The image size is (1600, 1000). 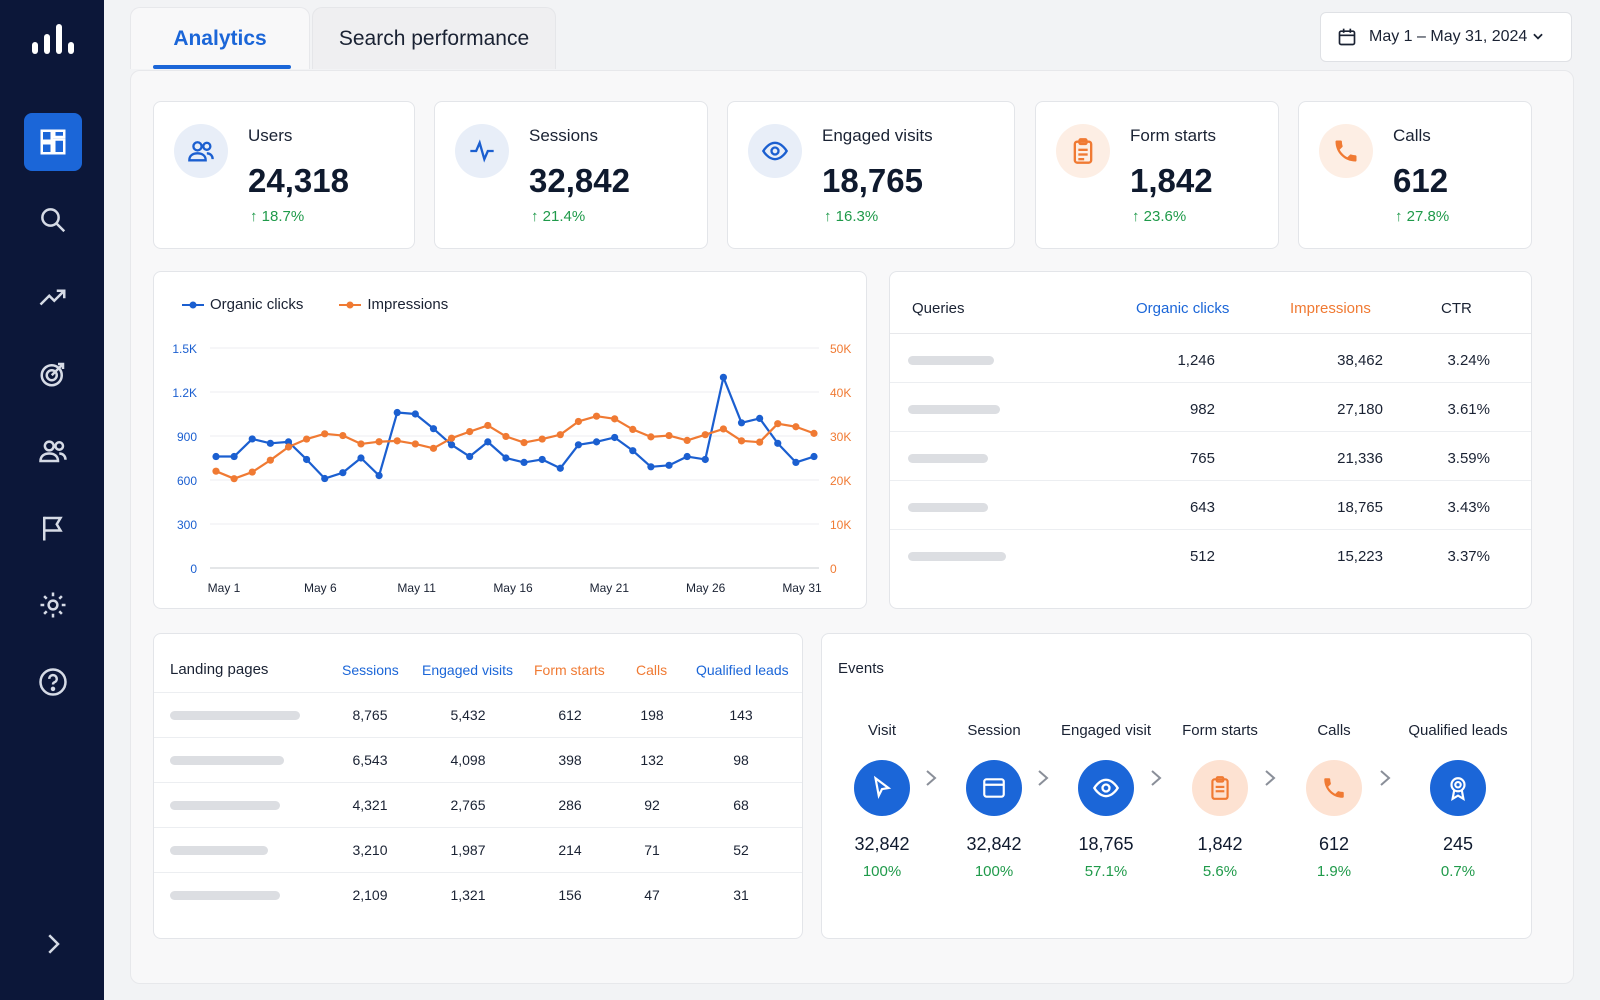 What do you see at coordinates (270, 135) in the screenshot?
I see `stat-label: Users` at bounding box center [270, 135].